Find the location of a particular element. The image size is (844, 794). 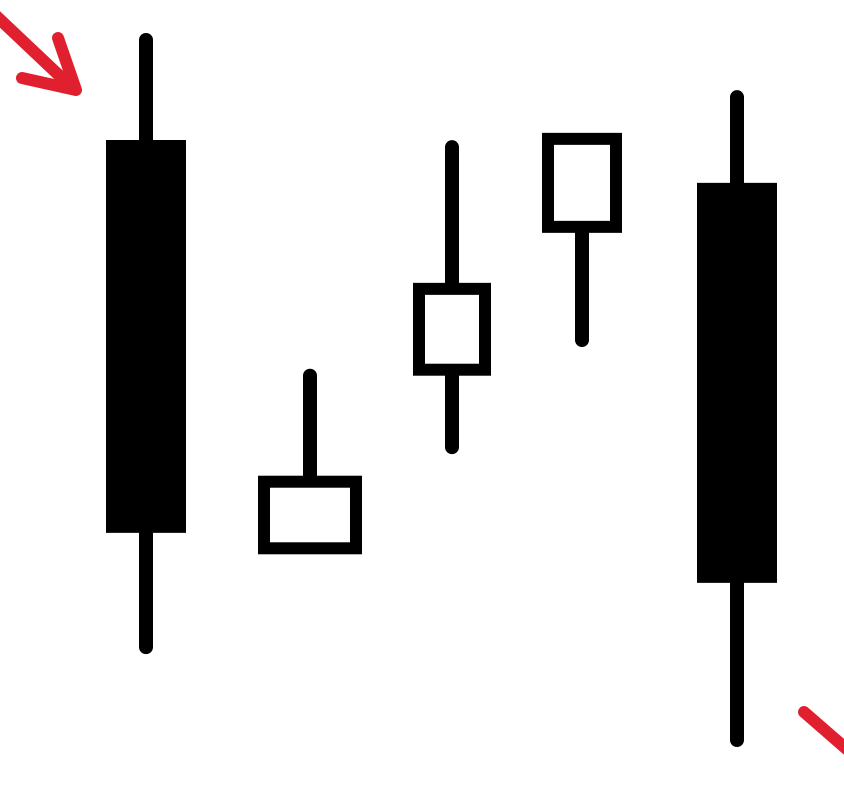

candle-4-body is located at coordinates (582, 182).